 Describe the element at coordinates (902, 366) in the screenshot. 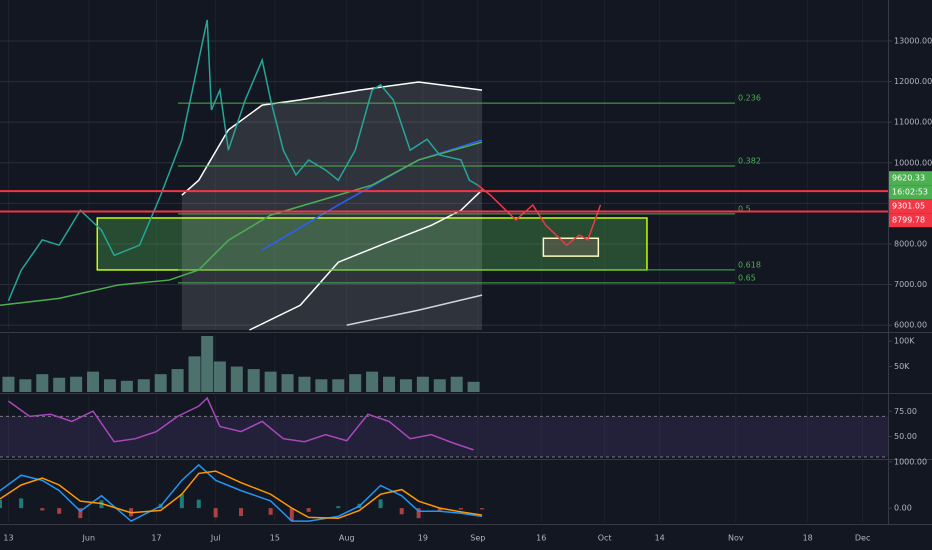

I see `y-tick-label: 50K` at that location.